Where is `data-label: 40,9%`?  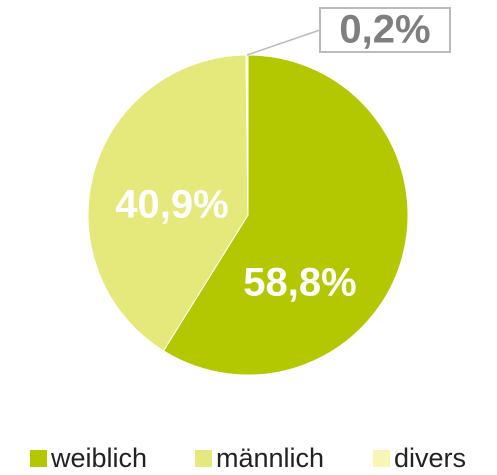
data-label: 40,9% is located at coordinates (171, 205).